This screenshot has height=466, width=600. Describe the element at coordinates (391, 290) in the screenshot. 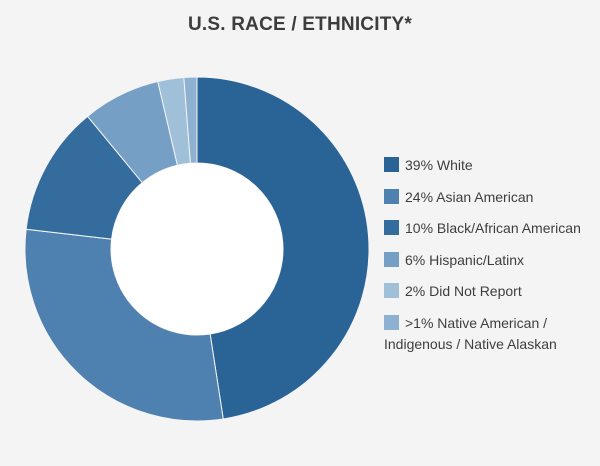

I see `legend-swatch-did-not-report` at that location.